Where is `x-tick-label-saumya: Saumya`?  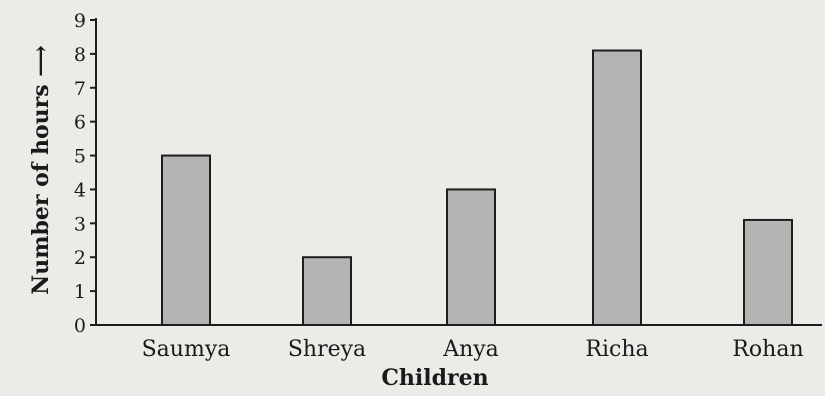 x-tick-label-saumya: Saumya is located at coordinates (186, 349).